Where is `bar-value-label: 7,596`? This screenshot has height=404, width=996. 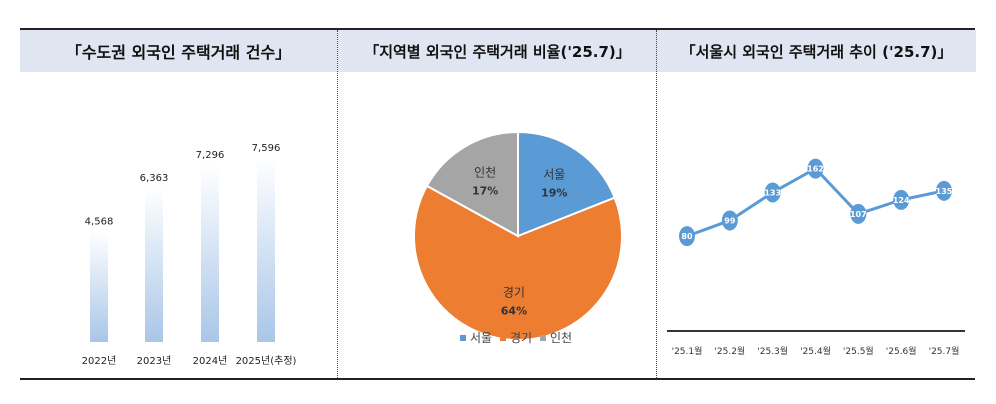 bar-value-label: 7,596 is located at coordinates (266, 148).